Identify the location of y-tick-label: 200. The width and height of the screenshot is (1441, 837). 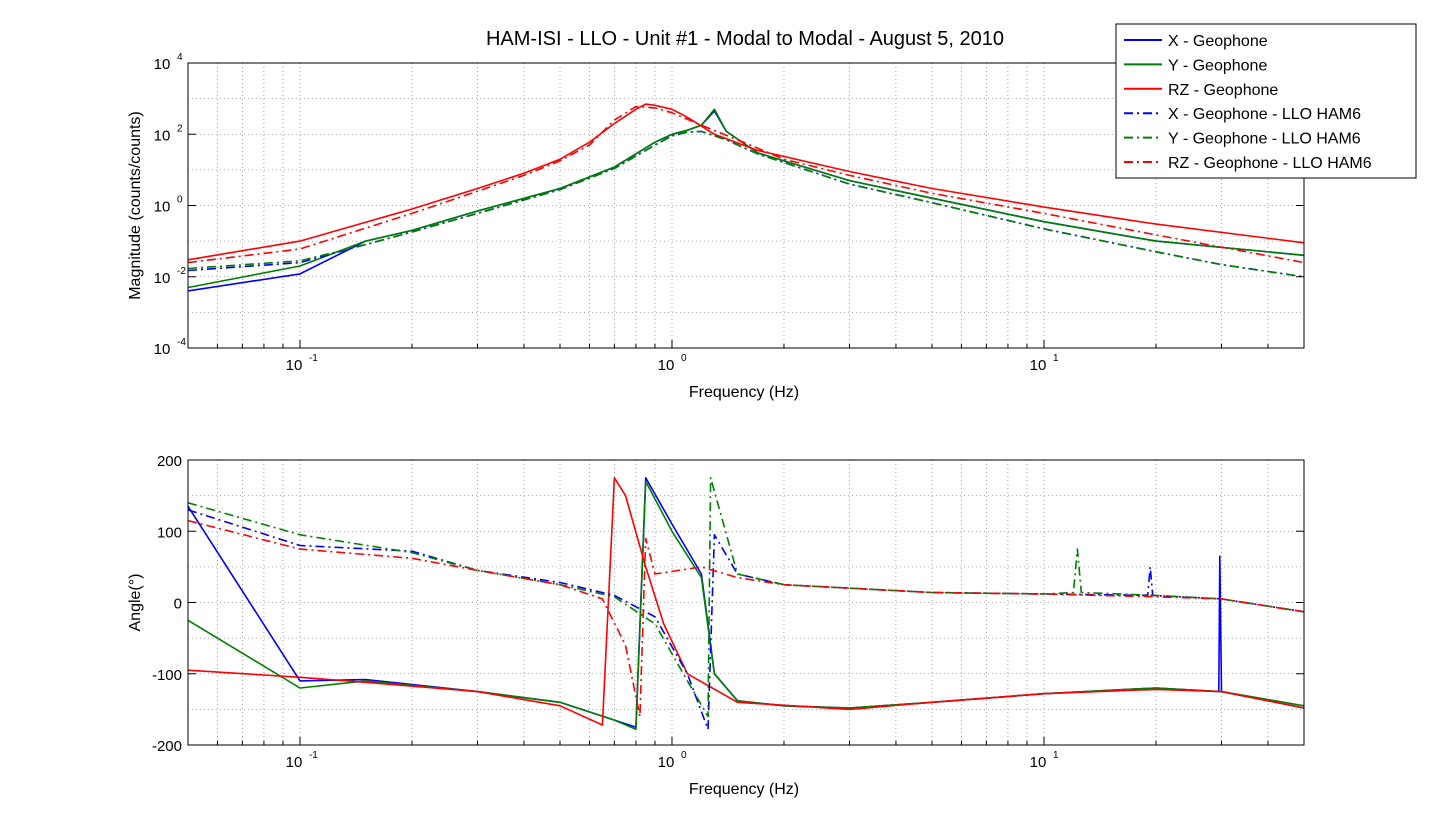
(169, 461).